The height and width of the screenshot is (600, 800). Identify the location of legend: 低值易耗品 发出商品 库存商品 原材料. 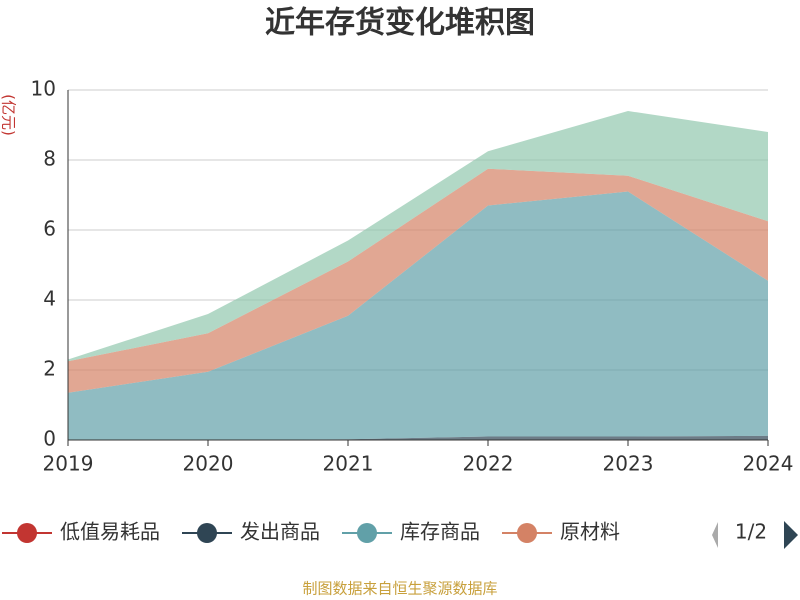
(311, 532).